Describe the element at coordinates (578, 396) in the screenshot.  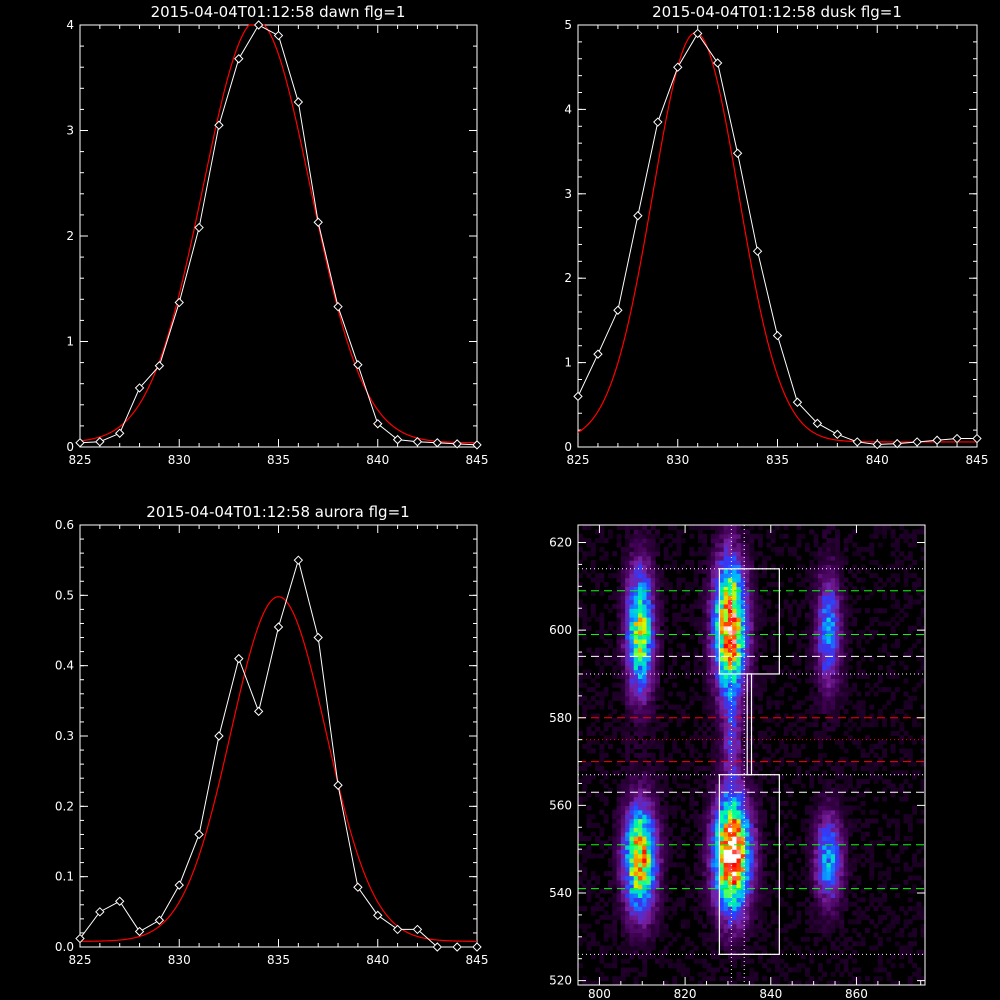
I see `data-point-marker` at that location.